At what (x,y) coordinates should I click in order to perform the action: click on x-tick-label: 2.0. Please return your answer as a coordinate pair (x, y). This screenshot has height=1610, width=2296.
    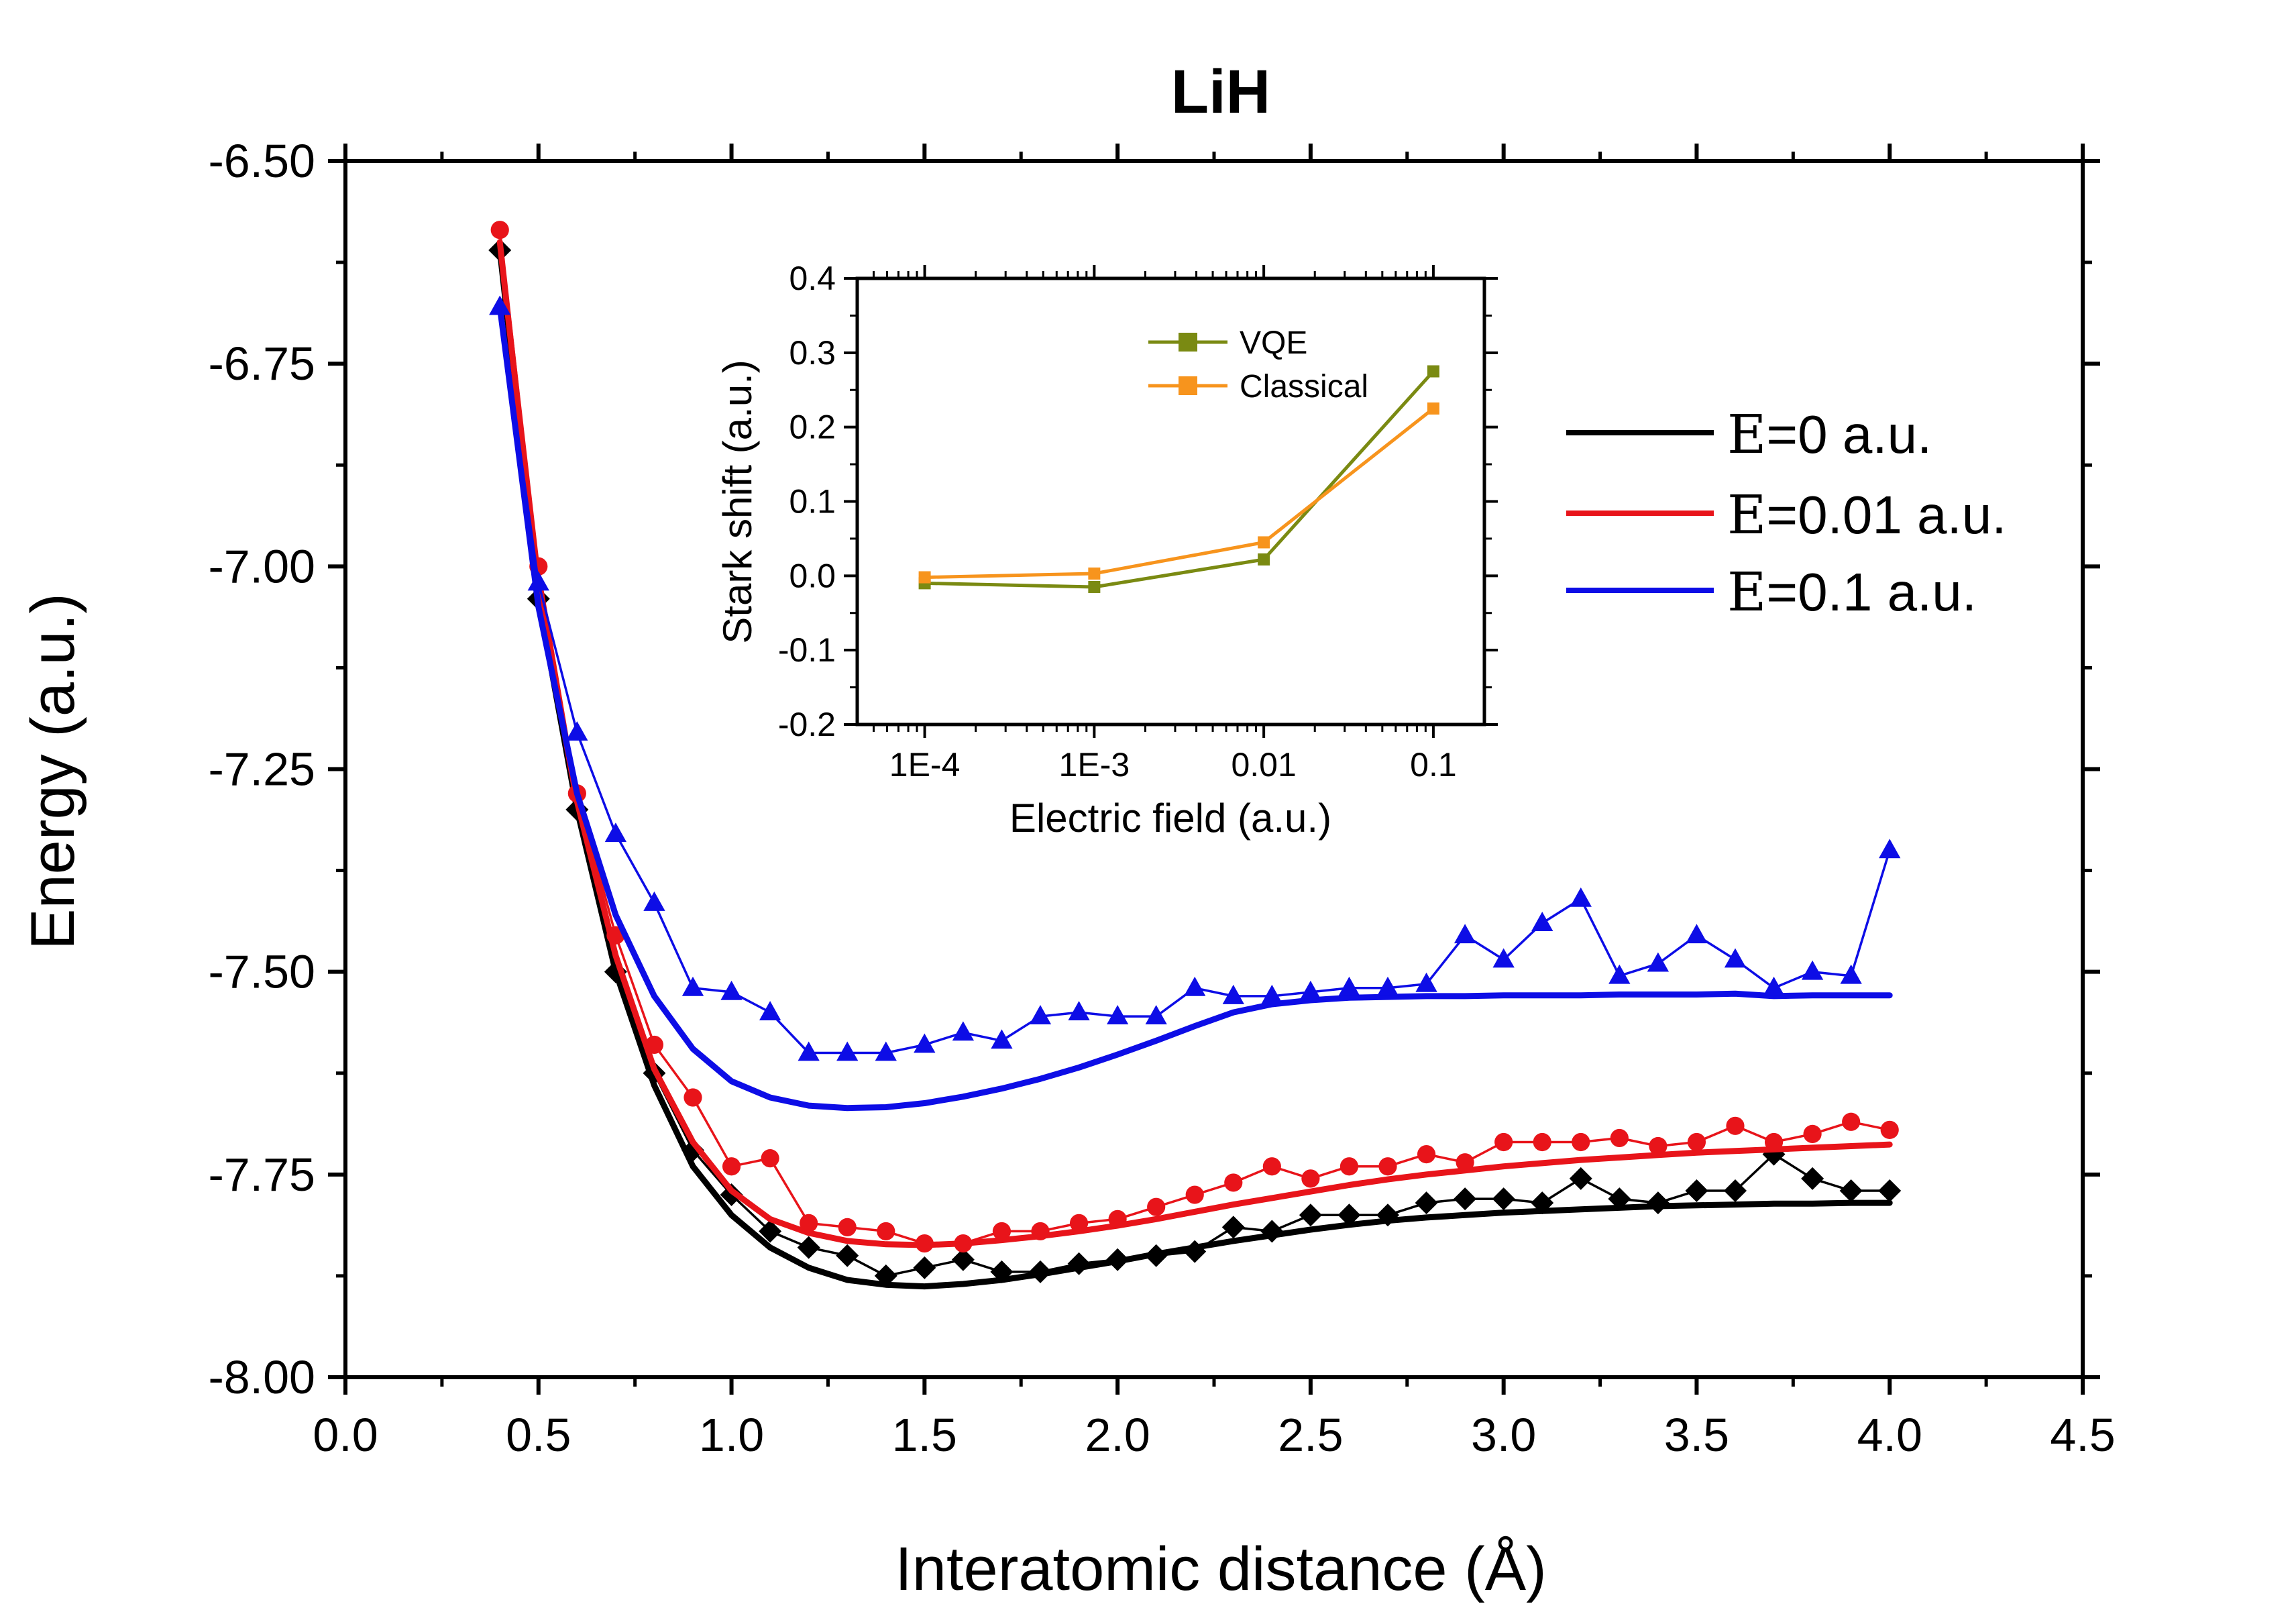
    Looking at the image, I should click on (1117, 1435).